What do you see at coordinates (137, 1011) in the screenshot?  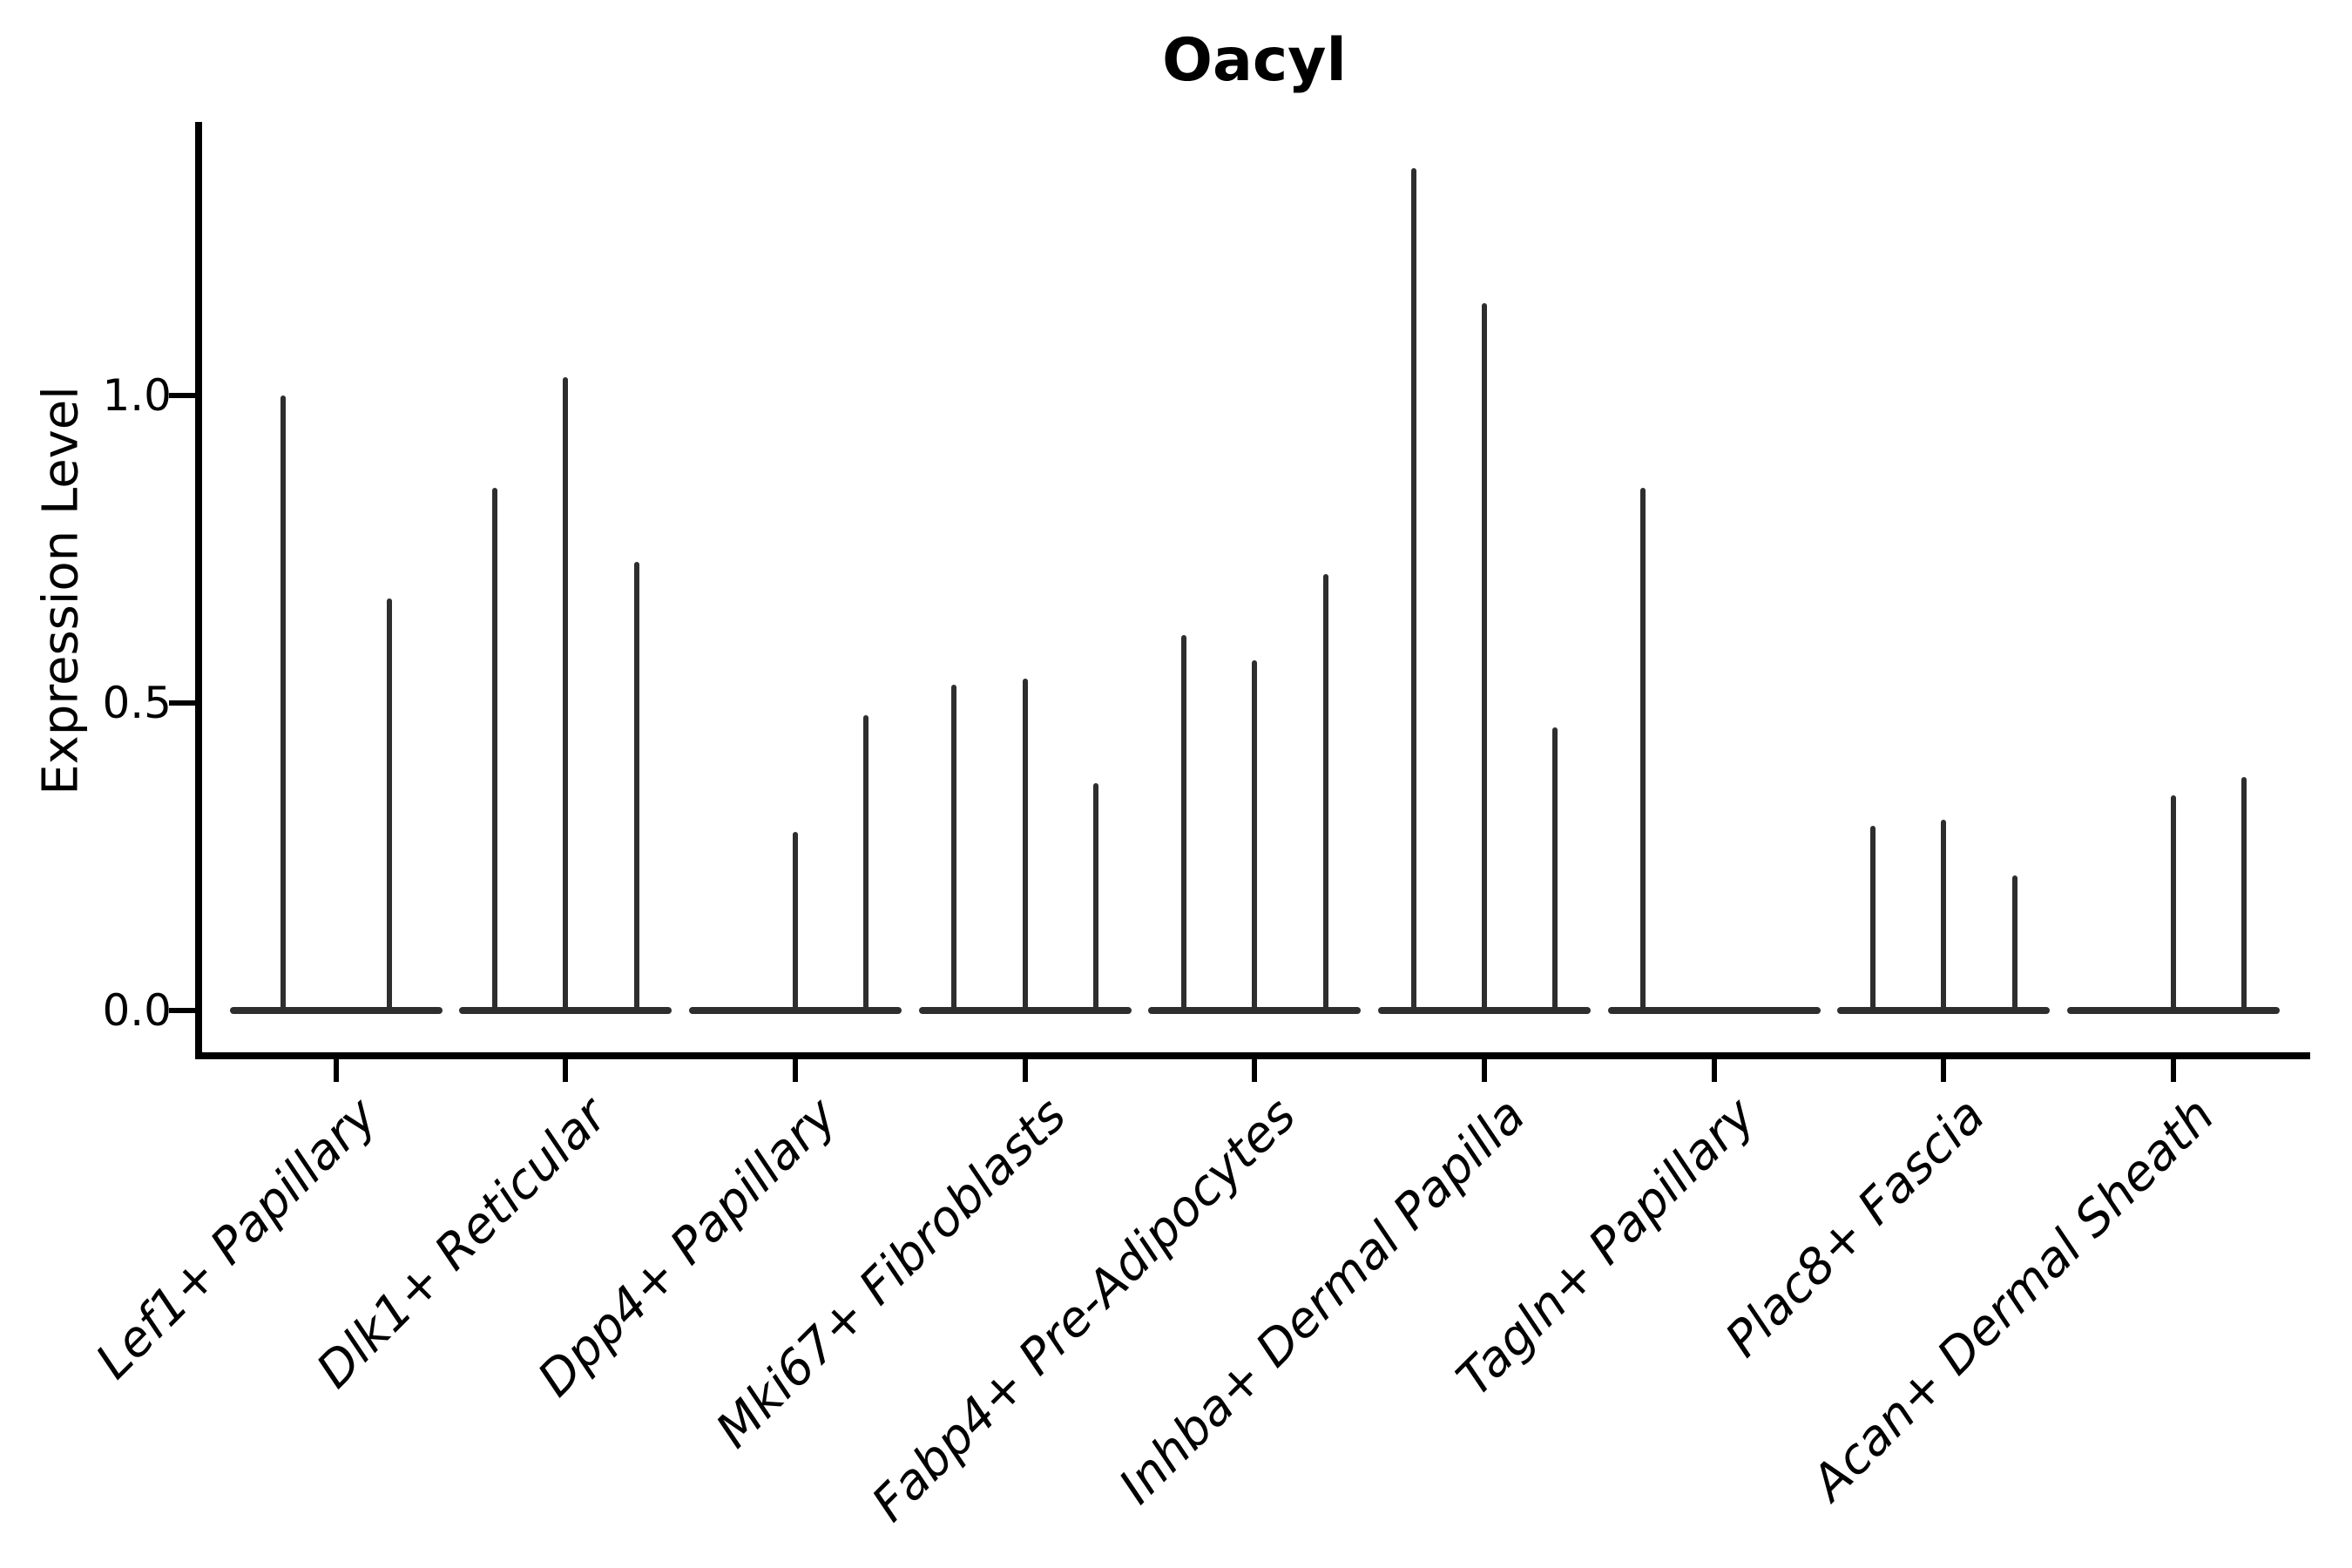 I see `y-tick-label: 0.0` at bounding box center [137, 1011].